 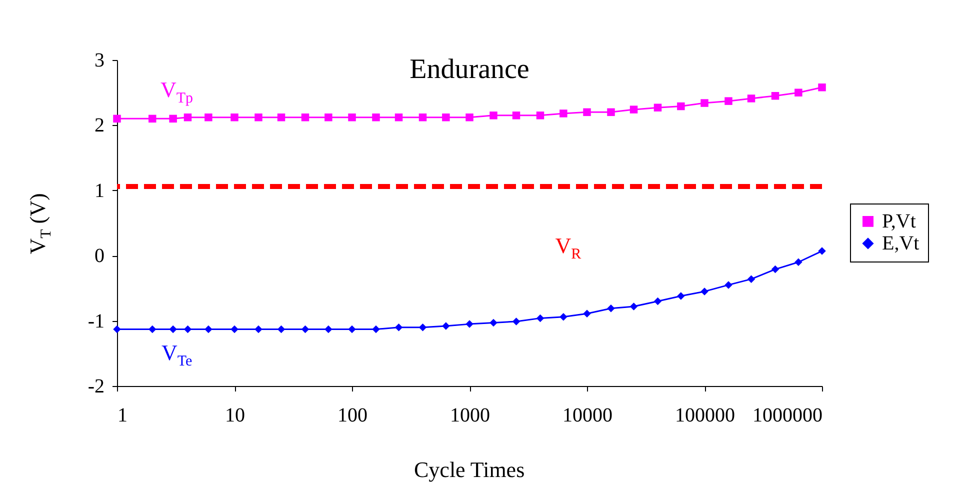 I want to click on y-tick-label: -2, so click(x=96, y=387).